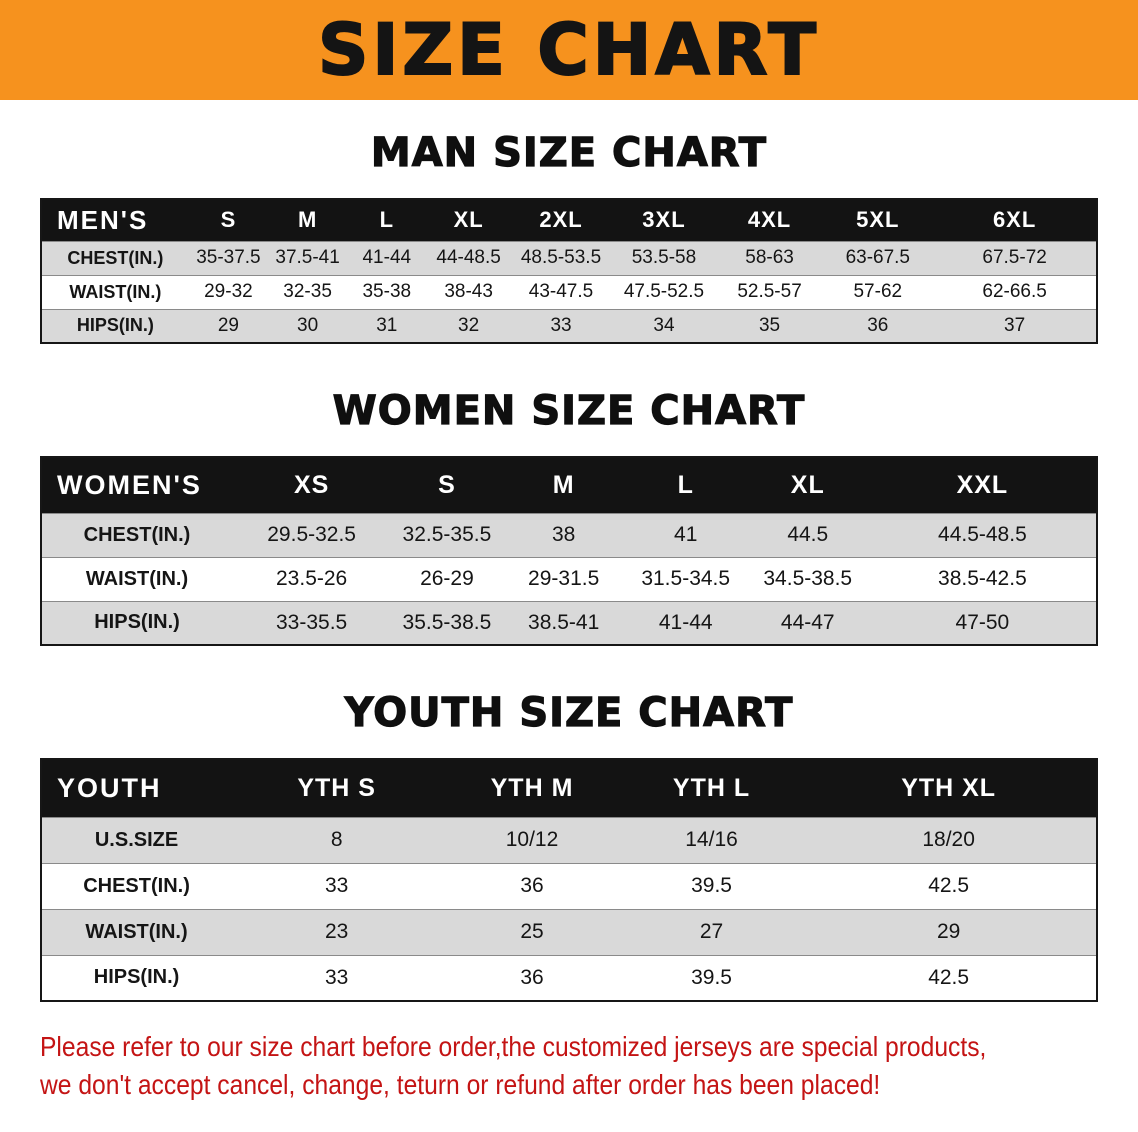 This screenshot has height=1132, width=1138. What do you see at coordinates (982, 485) in the screenshot?
I see `size-header-cell: XXL` at bounding box center [982, 485].